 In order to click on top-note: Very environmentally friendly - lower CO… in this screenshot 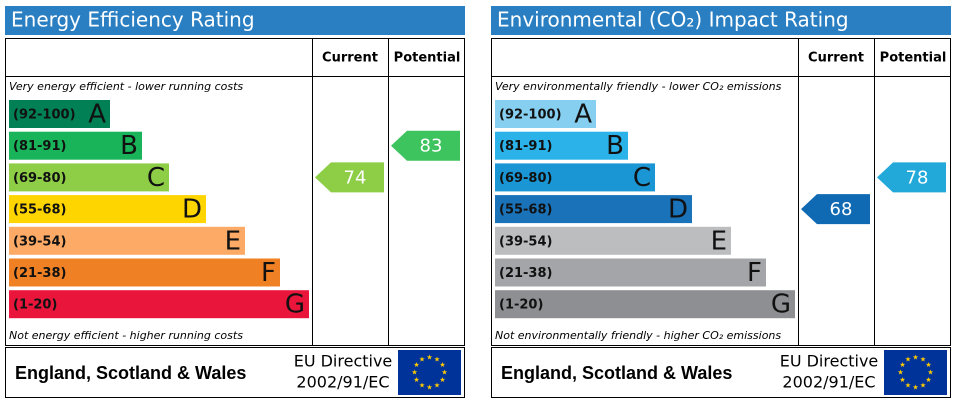, I will do `click(638, 86)`.